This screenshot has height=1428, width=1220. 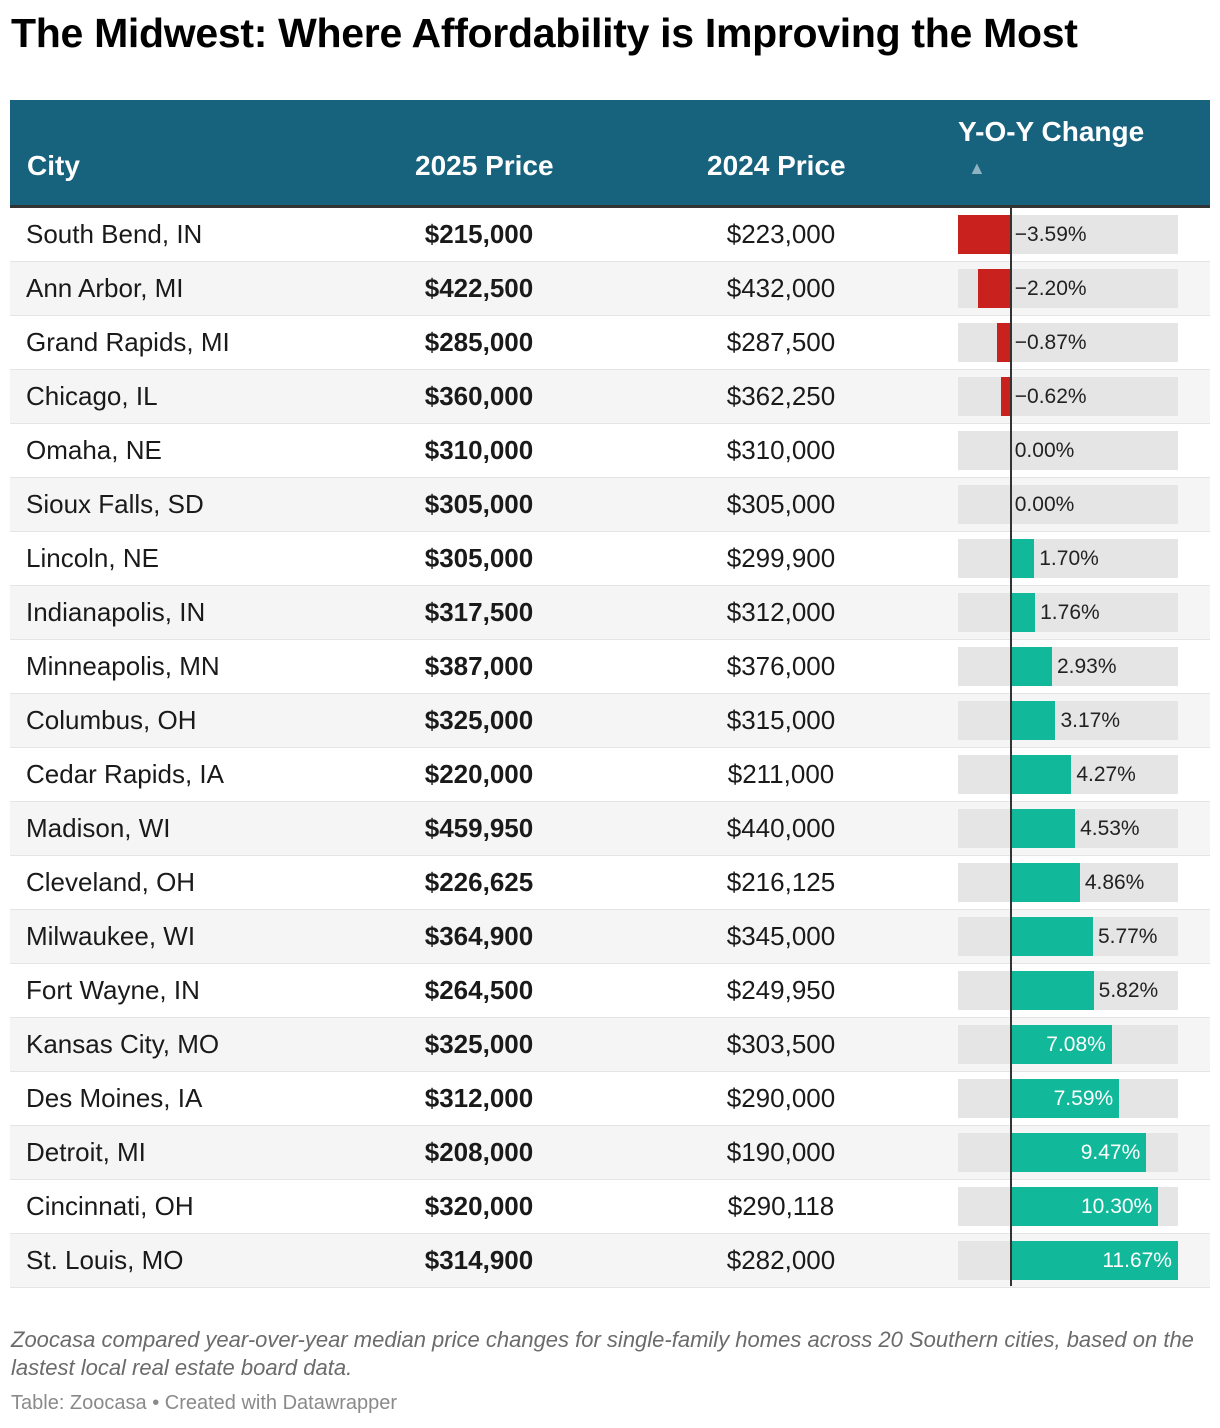 What do you see at coordinates (781, 1152) in the screenshot?
I see `cell-2024-price: $190,000` at bounding box center [781, 1152].